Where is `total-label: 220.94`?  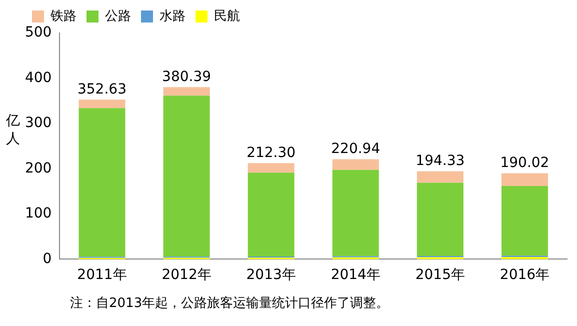
total-label: 220.94 is located at coordinates (355, 148).